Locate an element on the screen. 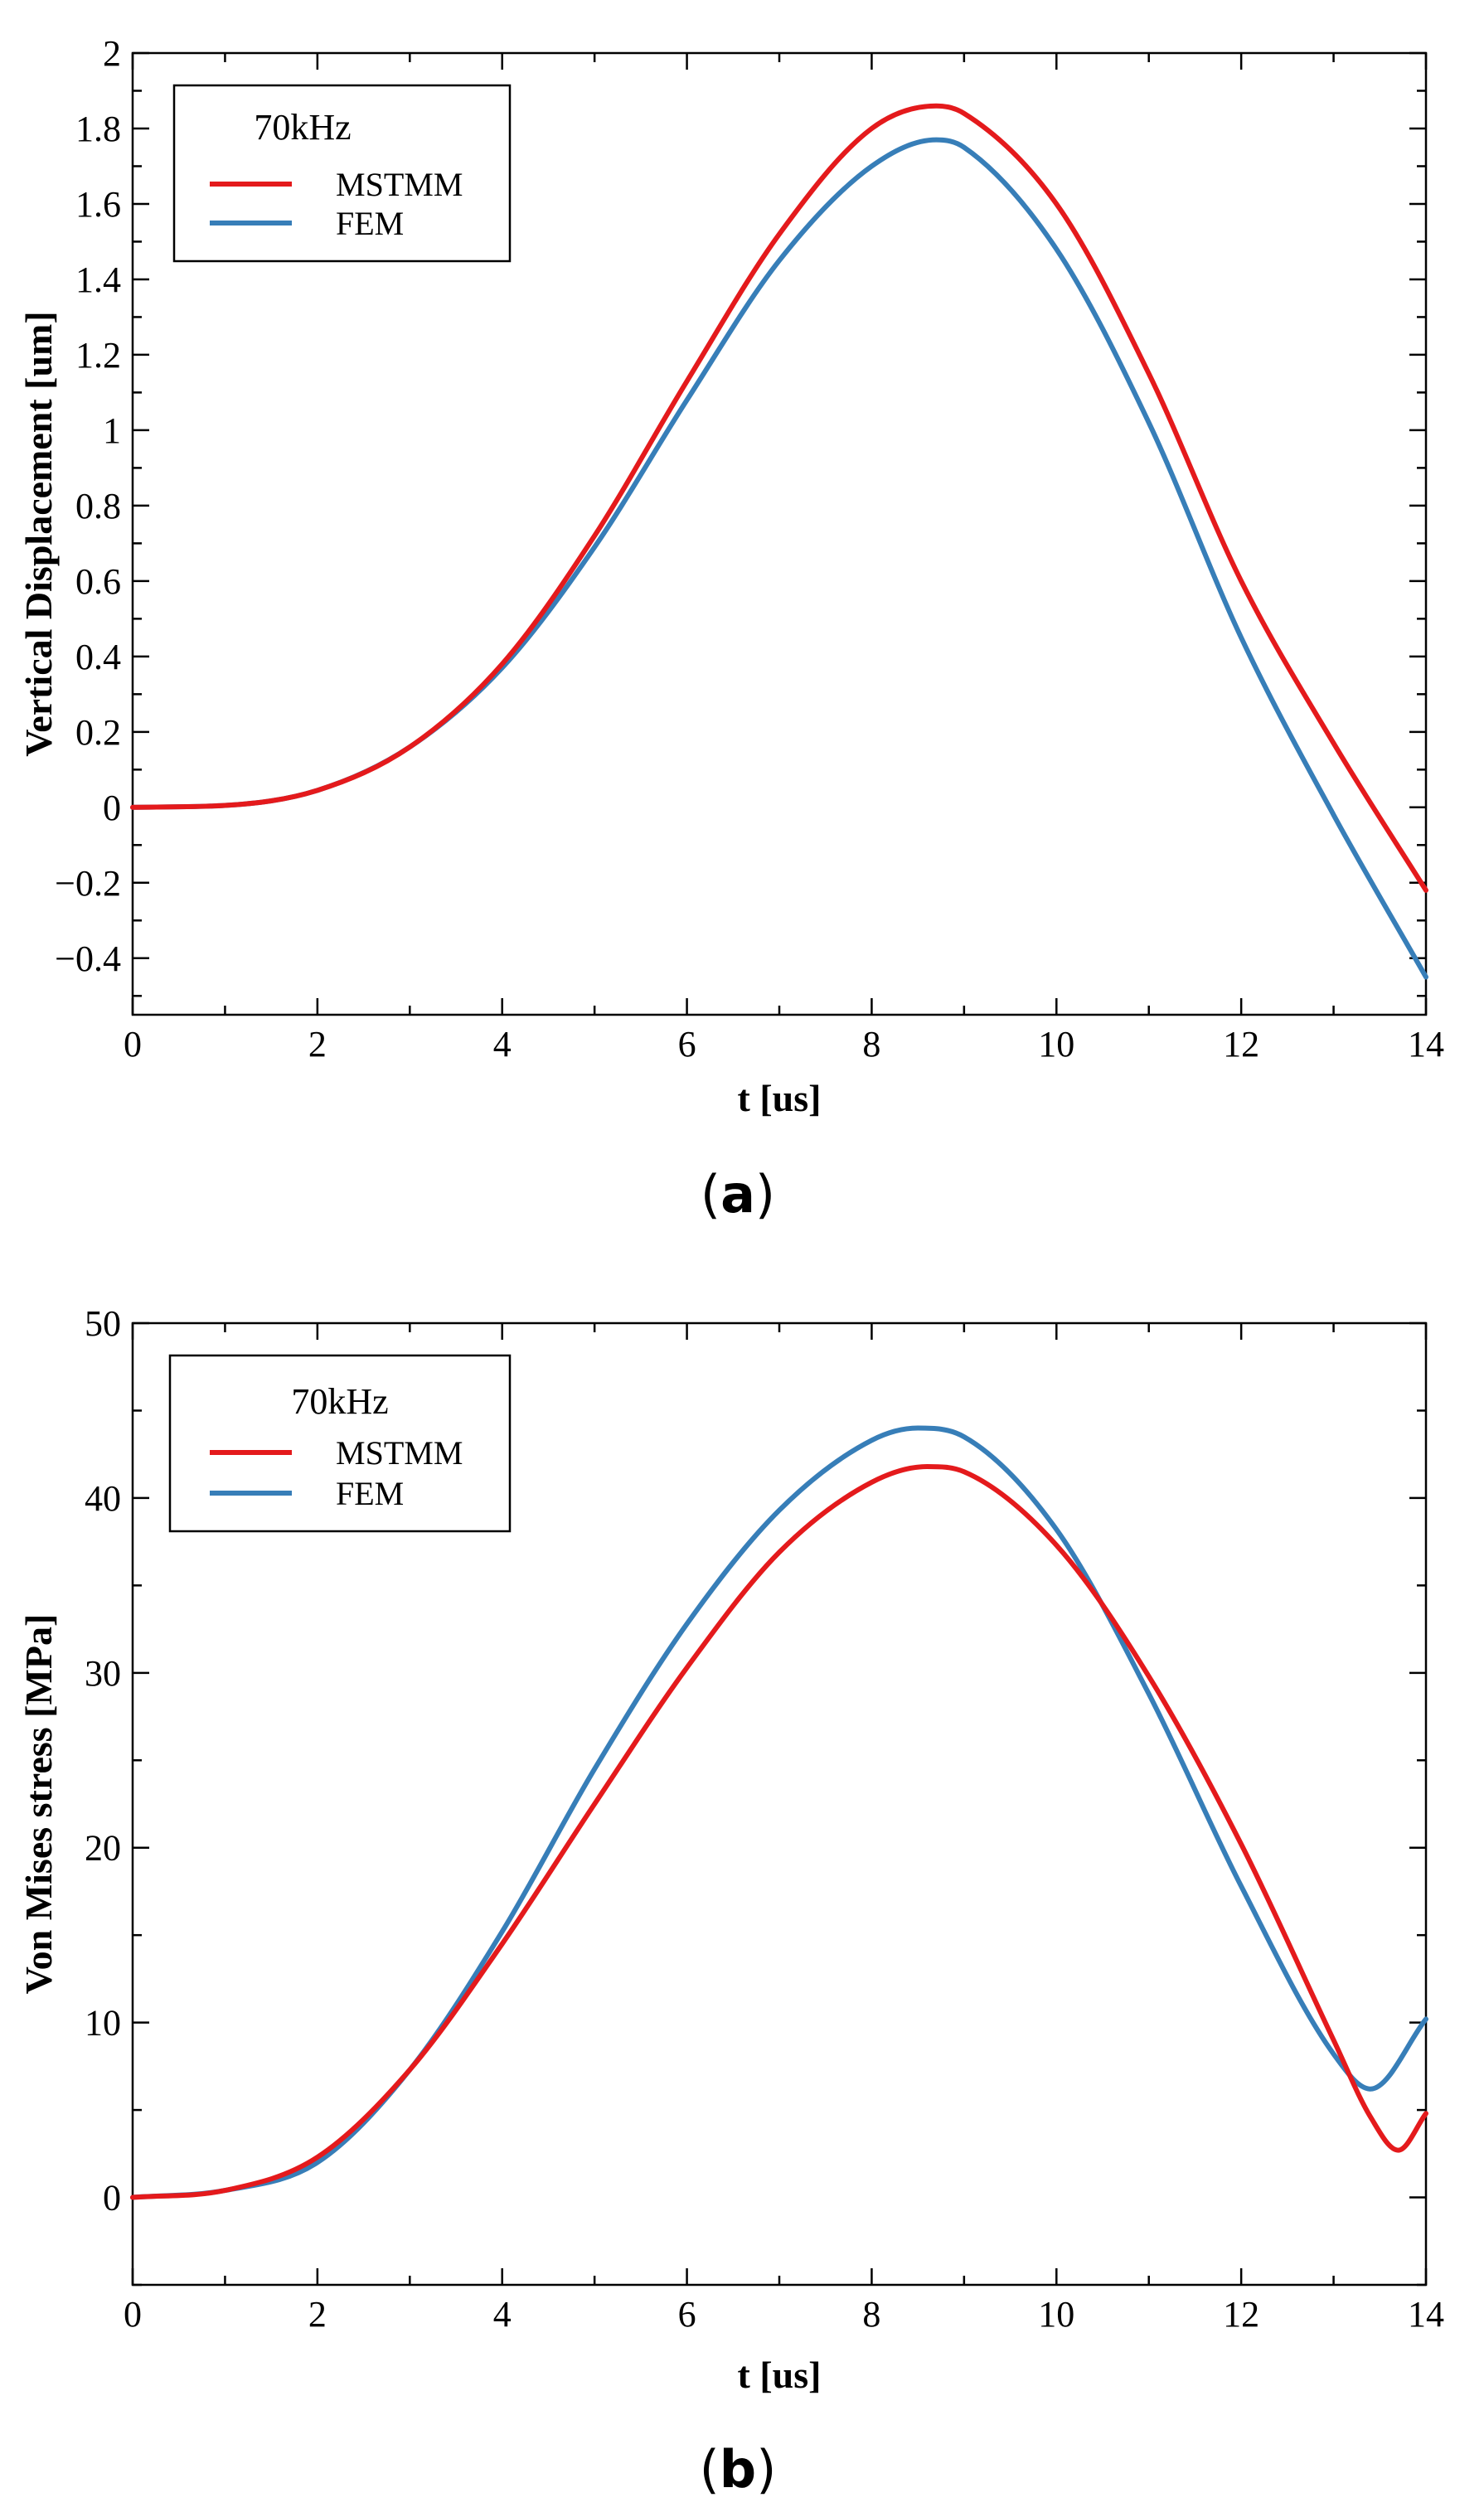  y-tick-label: 50 is located at coordinates (103, 1323).